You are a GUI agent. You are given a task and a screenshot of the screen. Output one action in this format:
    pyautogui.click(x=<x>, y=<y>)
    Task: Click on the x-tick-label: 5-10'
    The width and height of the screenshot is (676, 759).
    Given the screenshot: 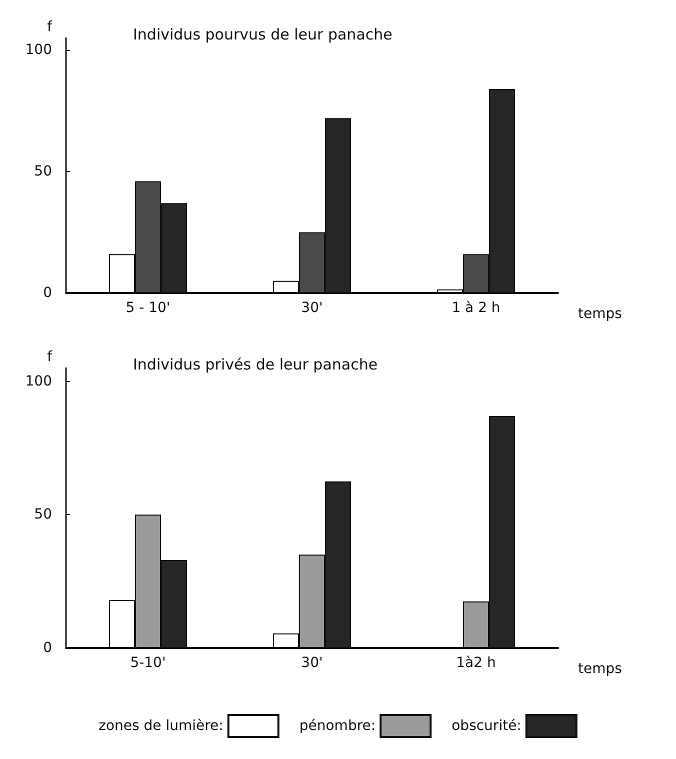 What is the action you would take?
    pyautogui.click(x=148, y=663)
    